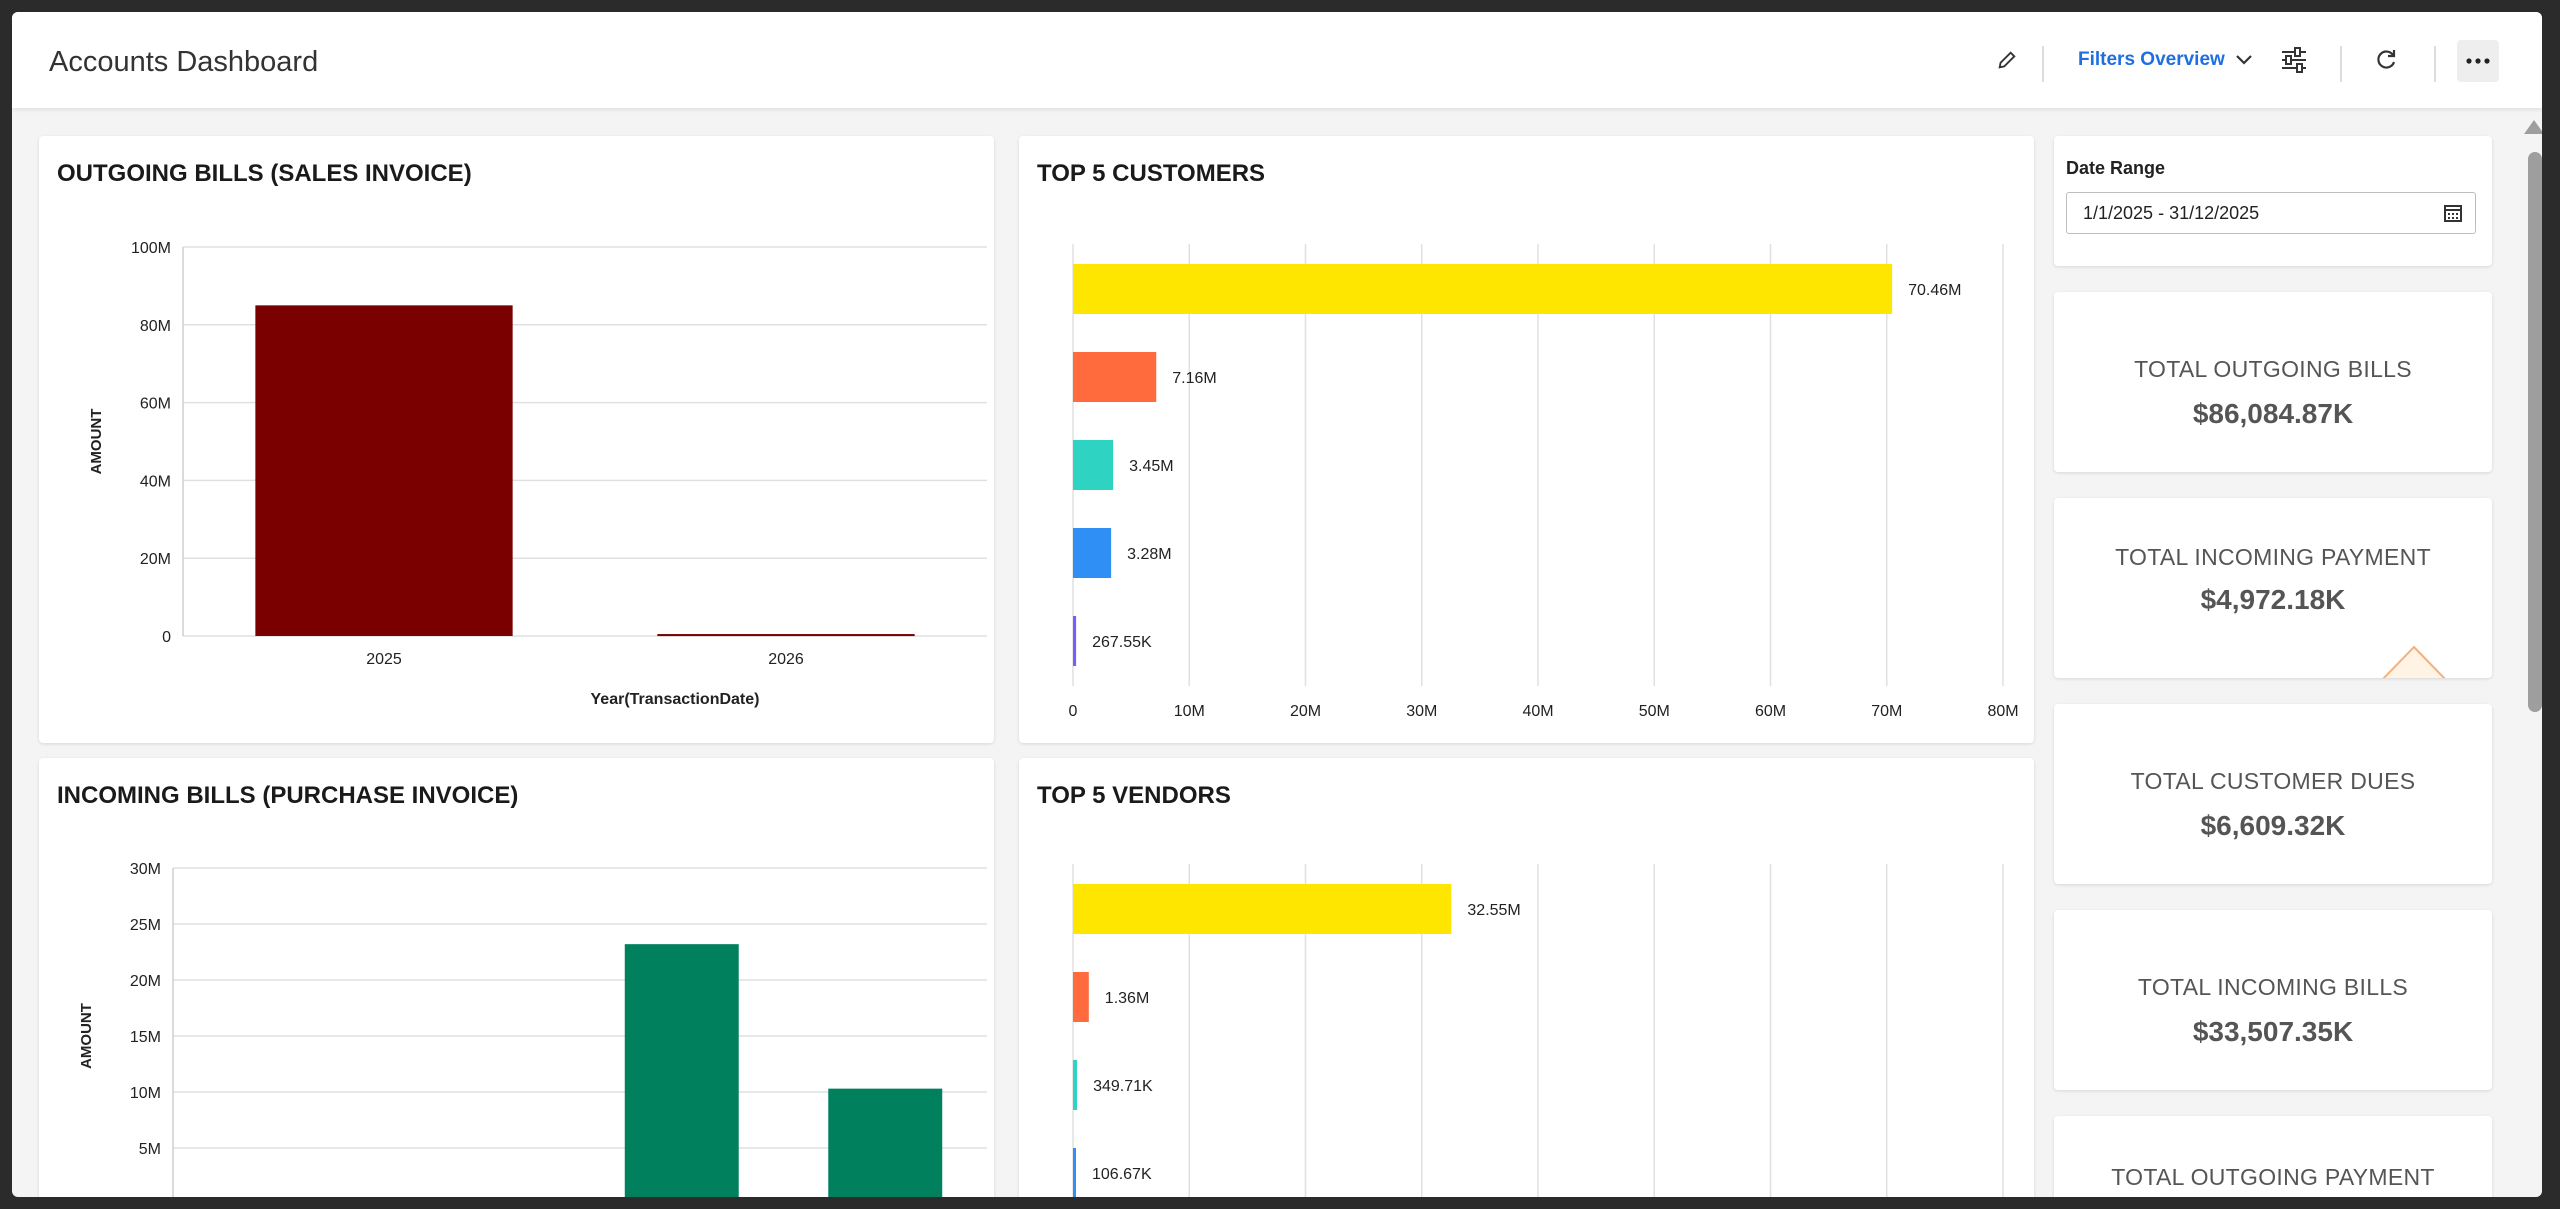 This screenshot has height=1209, width=2560. What do you see at coordinates (1134, 795) in the screenshot?
I see `chart-title: TOP 5 VENDORS` at bounding box center [1134, 795].